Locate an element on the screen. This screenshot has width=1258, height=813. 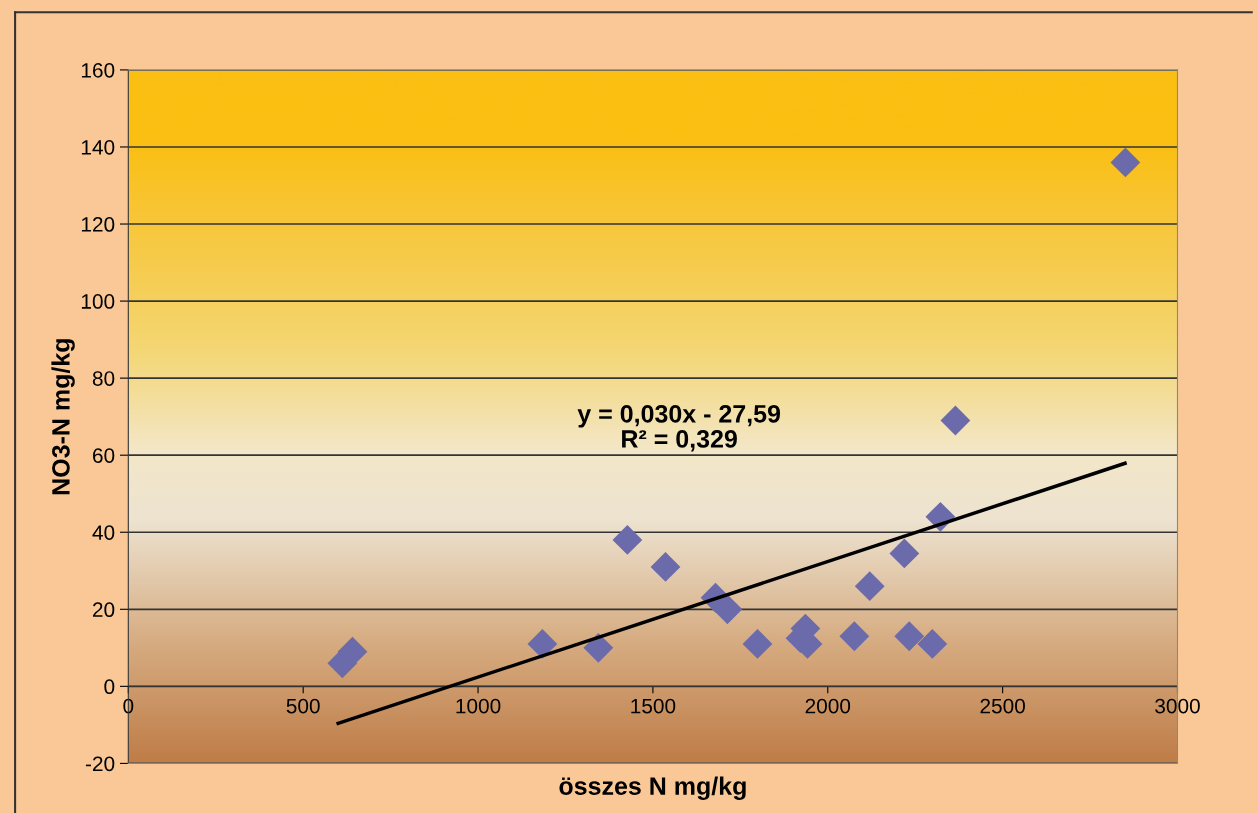
x-tick-label: 2000 is located at coordinates (828, 706).